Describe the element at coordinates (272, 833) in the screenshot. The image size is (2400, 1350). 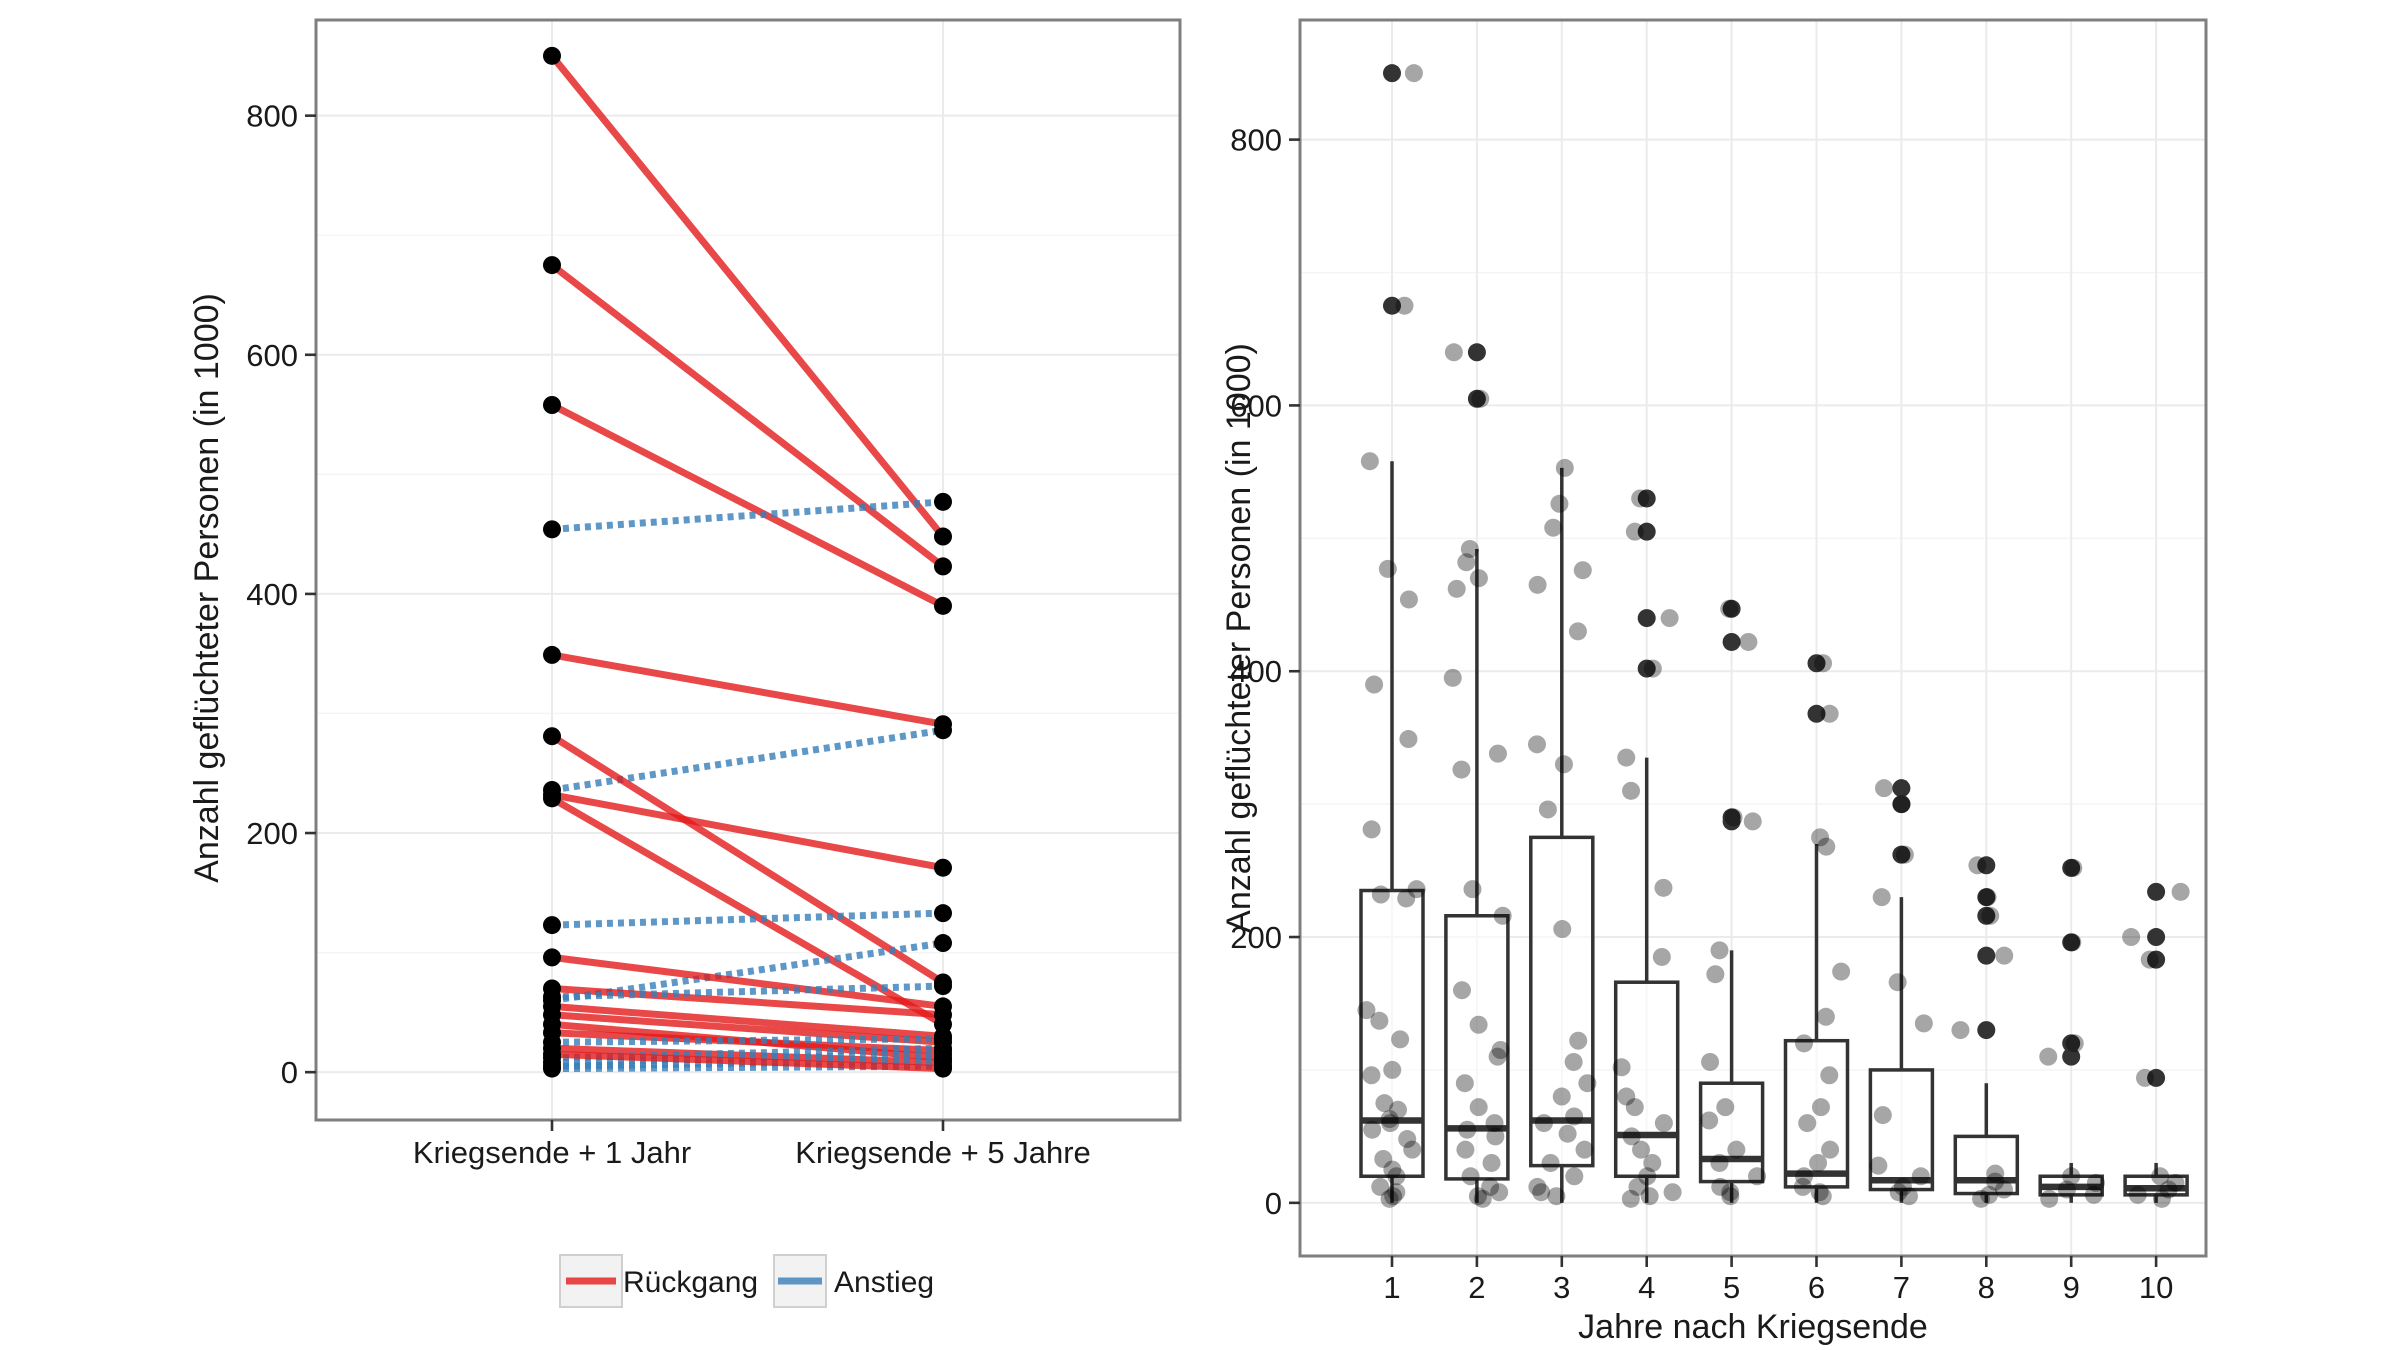
I see `y-tick-label: 200` at that location.